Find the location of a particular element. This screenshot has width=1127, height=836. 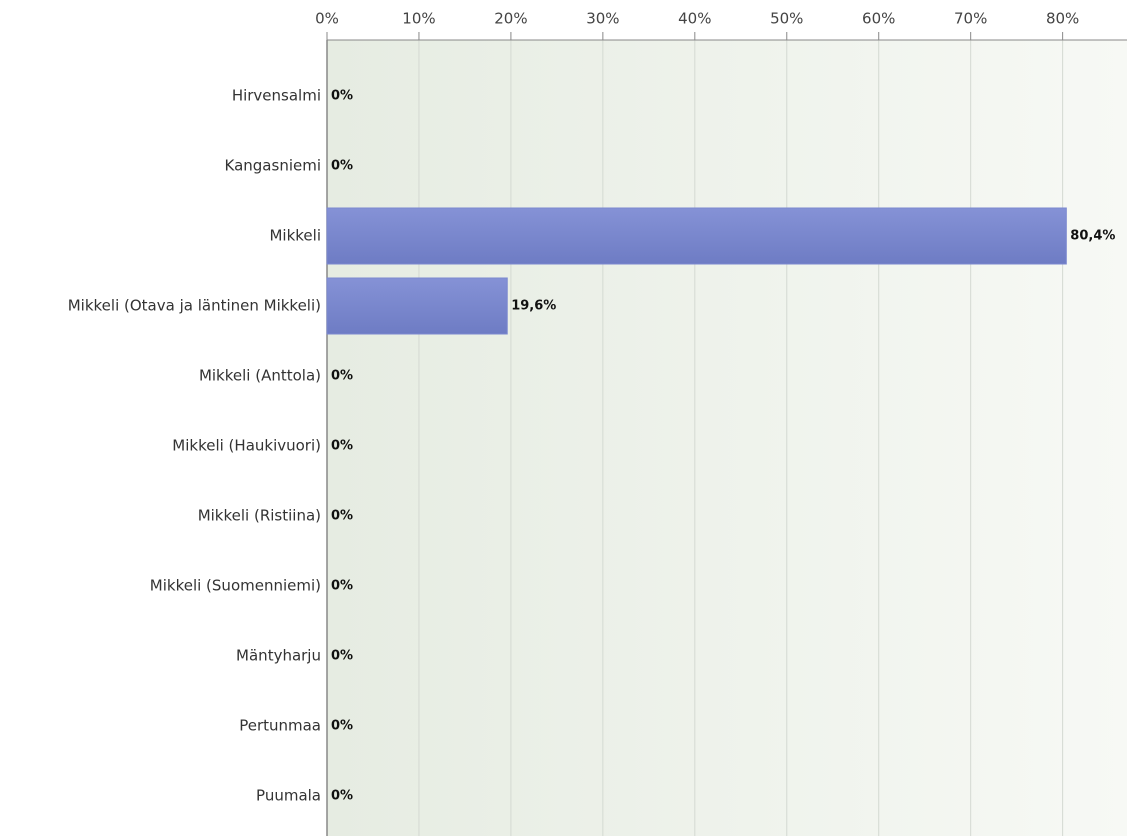

x-tick-label: 20% is located at coordinates (510, 19).